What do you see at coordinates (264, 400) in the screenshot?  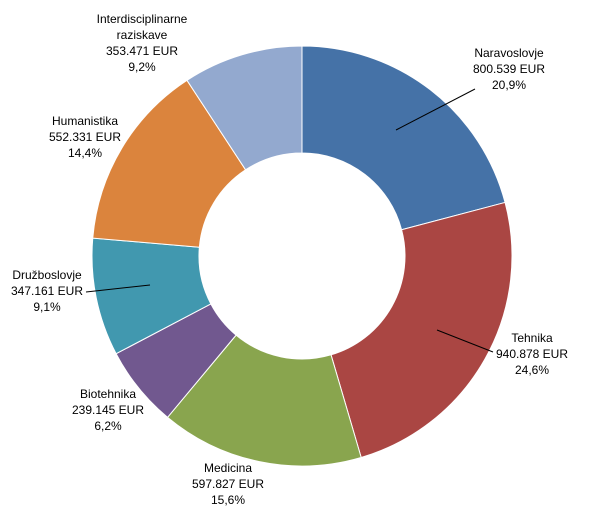 I see `slice-medicina` at bounding box center [264, 400].